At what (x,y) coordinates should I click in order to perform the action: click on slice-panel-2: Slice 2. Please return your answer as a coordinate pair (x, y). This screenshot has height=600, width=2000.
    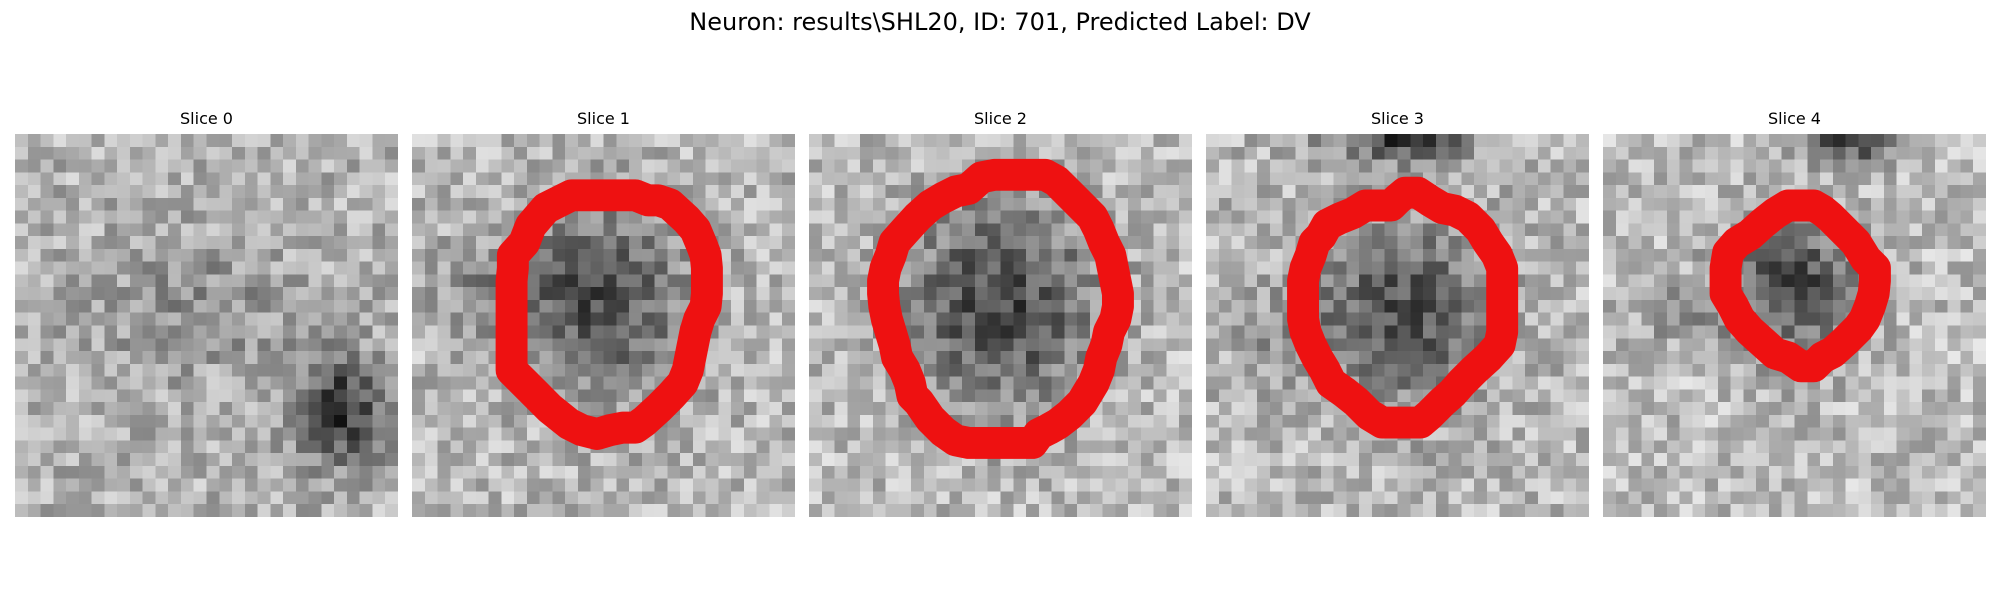
    Looking at the image, I should click on (1000, 314).